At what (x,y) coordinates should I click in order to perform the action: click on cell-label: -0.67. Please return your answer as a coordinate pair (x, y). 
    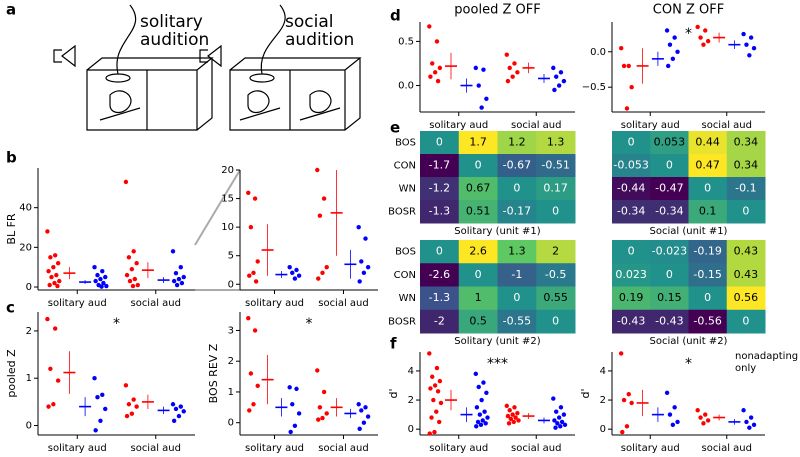
    Looking at the image, I should click on (517, 165).